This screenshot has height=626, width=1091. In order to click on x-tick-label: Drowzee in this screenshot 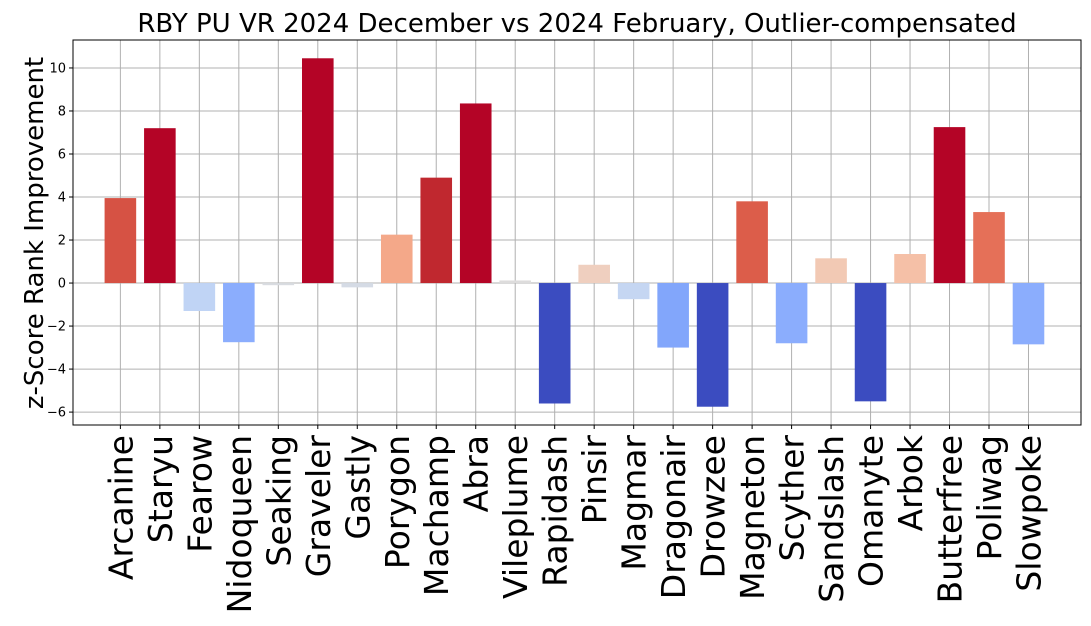, I will do `click(713, 506)`.